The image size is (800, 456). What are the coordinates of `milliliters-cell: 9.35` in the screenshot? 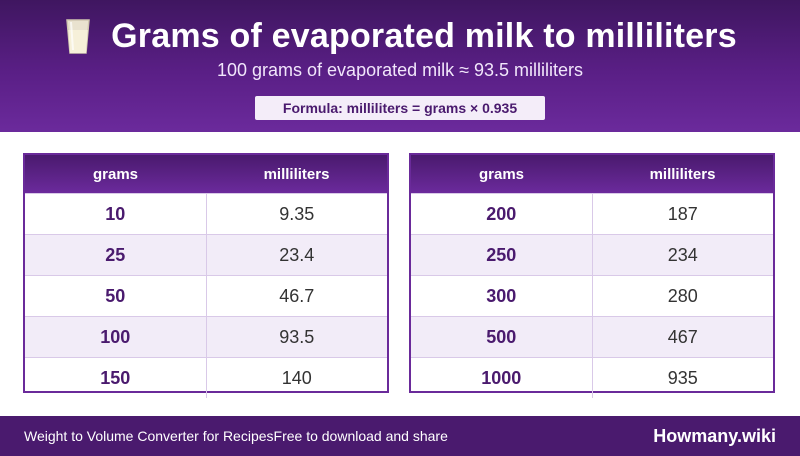 It's located at (297, 213).